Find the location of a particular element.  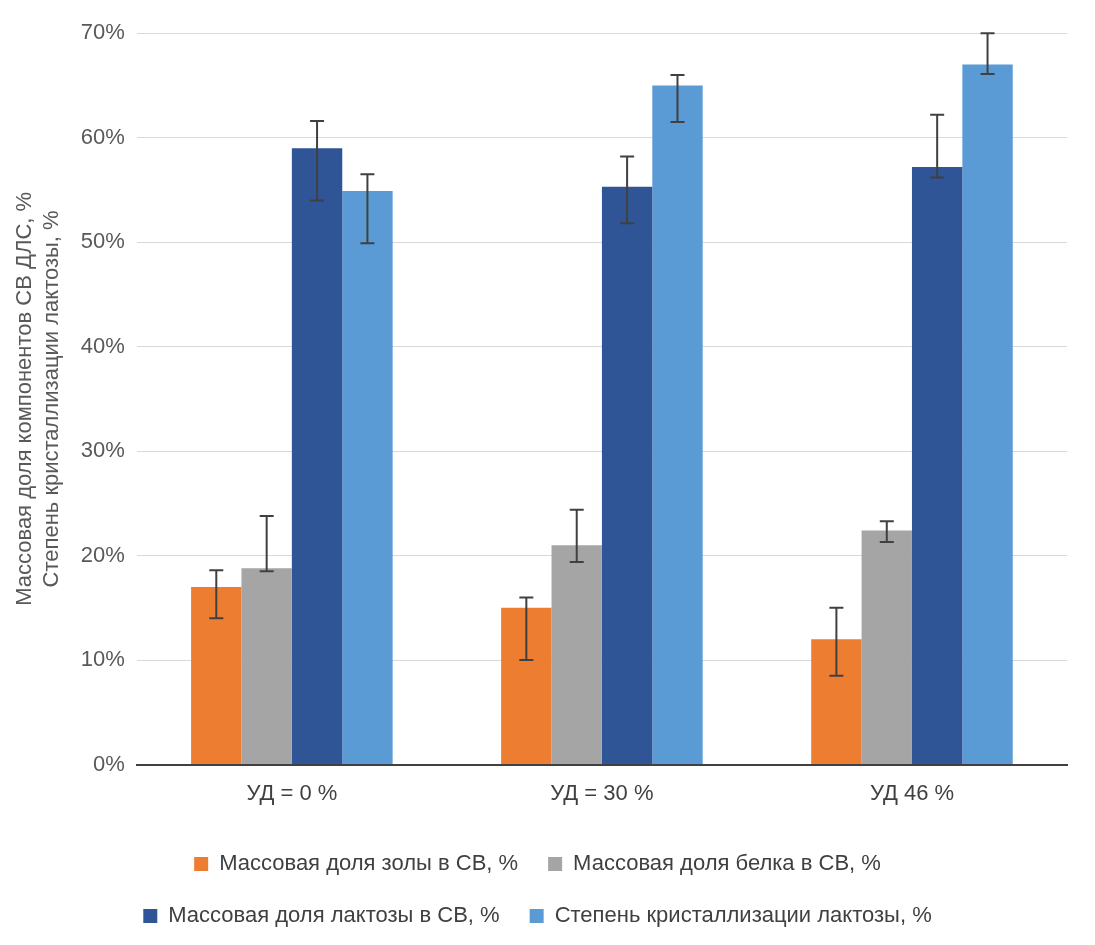

y-axis-title: Массовая доля компонентов СВ ДЛС, % Степень кристаллизации лактозы, % is located at coordinates (37, 398).